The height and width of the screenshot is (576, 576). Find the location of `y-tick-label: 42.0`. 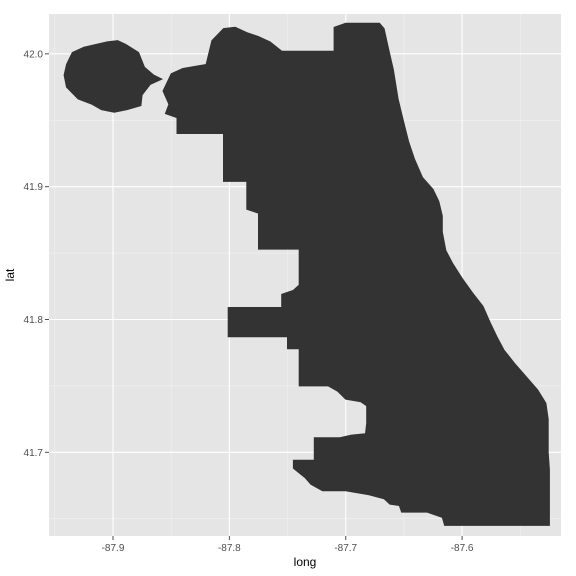

y-tick-label: 42.0 is located at coordinates (34, 54).